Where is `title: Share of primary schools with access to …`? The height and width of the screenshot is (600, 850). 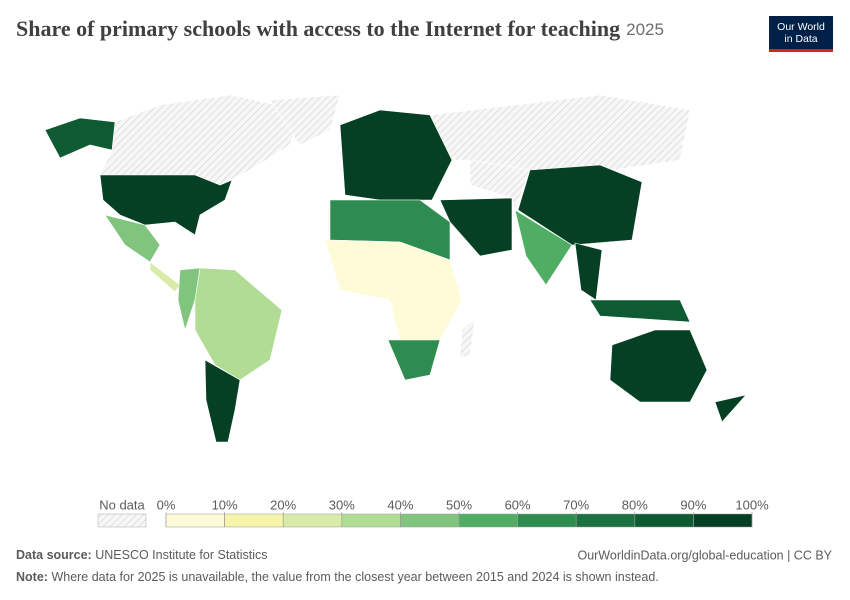 title: Share of primary schools with access to … is located at coordinates (340, 28).